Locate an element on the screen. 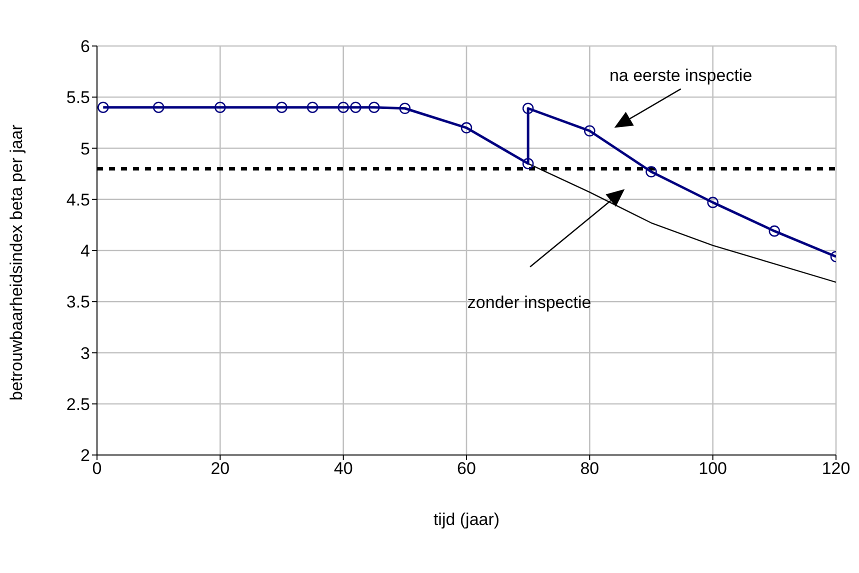 Image resolution: width=859 pixels, height=573 pixels. x-tick-label: 100 is located at coordinates (713, 468).